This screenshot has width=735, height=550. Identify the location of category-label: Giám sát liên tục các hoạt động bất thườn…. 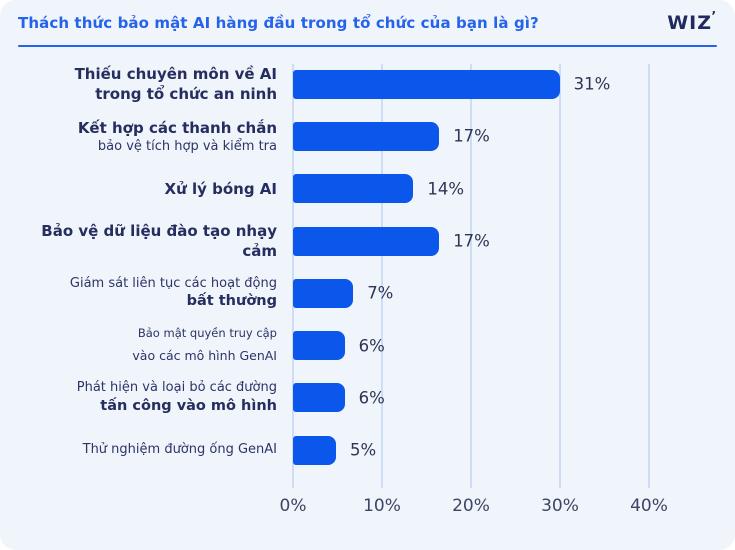
(146, 293).